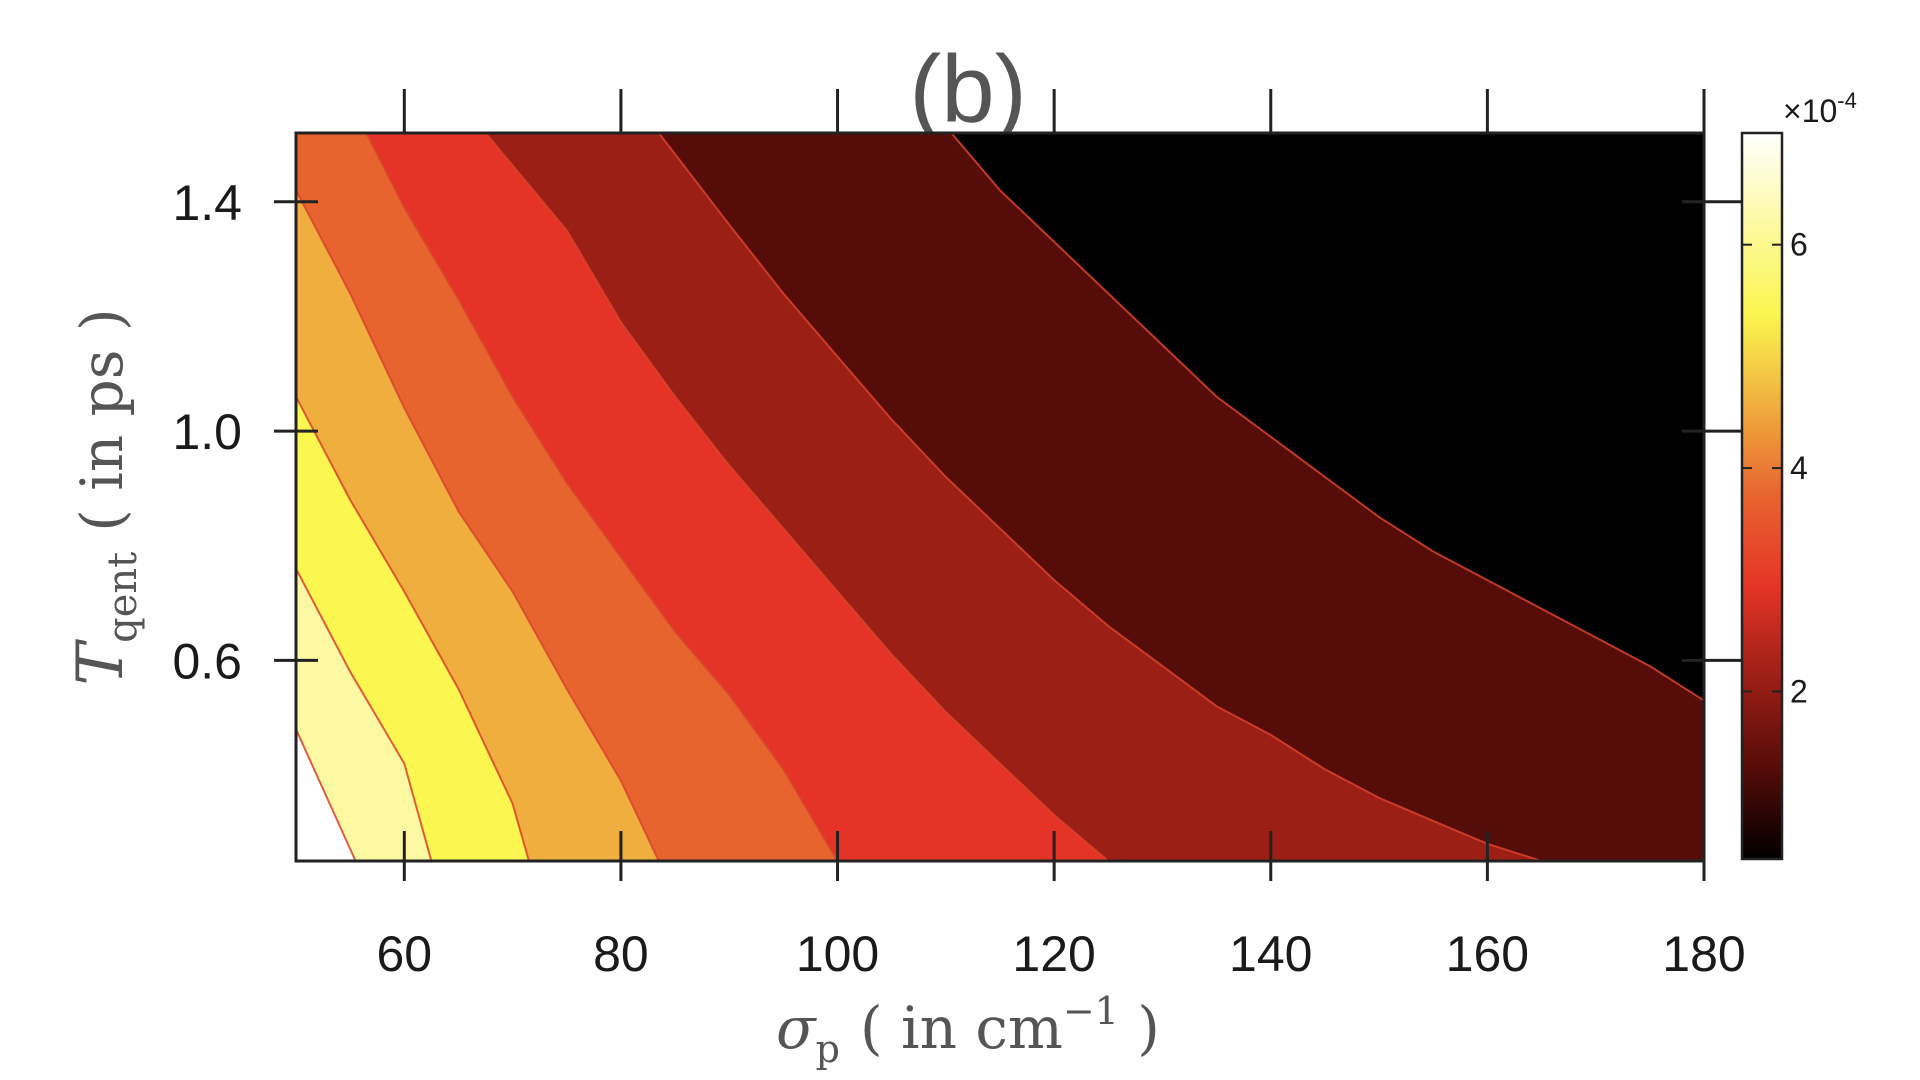  I want to click on x-tick-label: 100, so click(837, 954).